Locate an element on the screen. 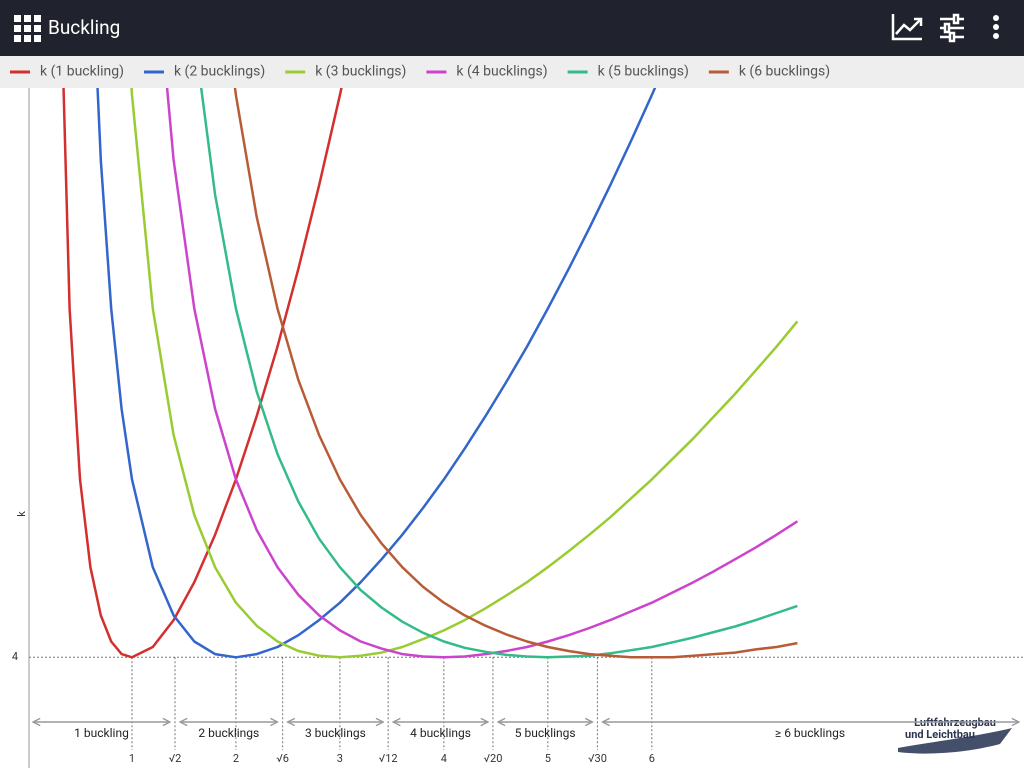  app-bar is located at coordinates (512, 28).